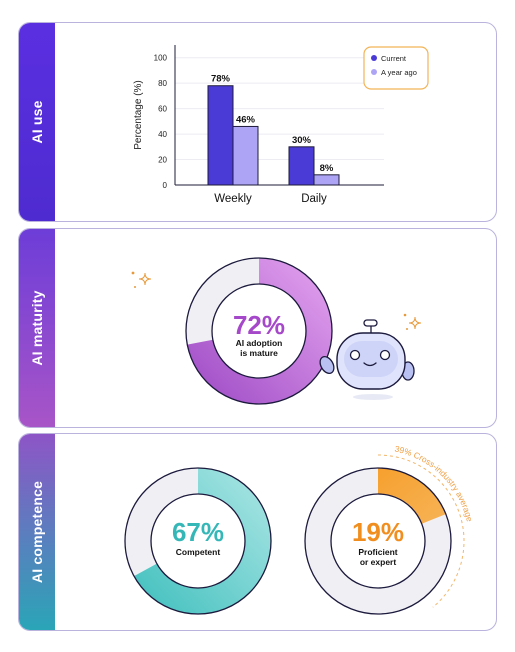 The height and width of the screenshot is (652, 515). I want to click on robot-smile, so click(370, 364).